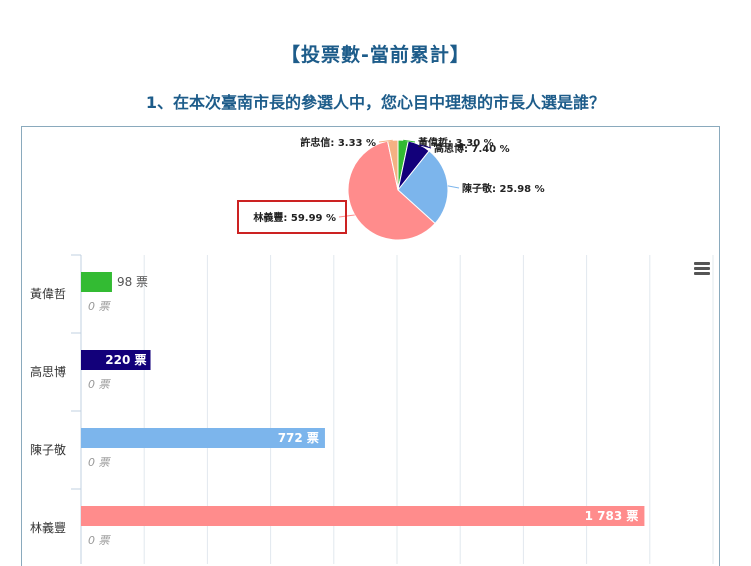 The height and width of the screenshot is (566, 751). What do you see at coordinates (612, 516) in the screenshot?
I see `bar-value-label-4: 1 783 票` at bounding box center [612, 516].